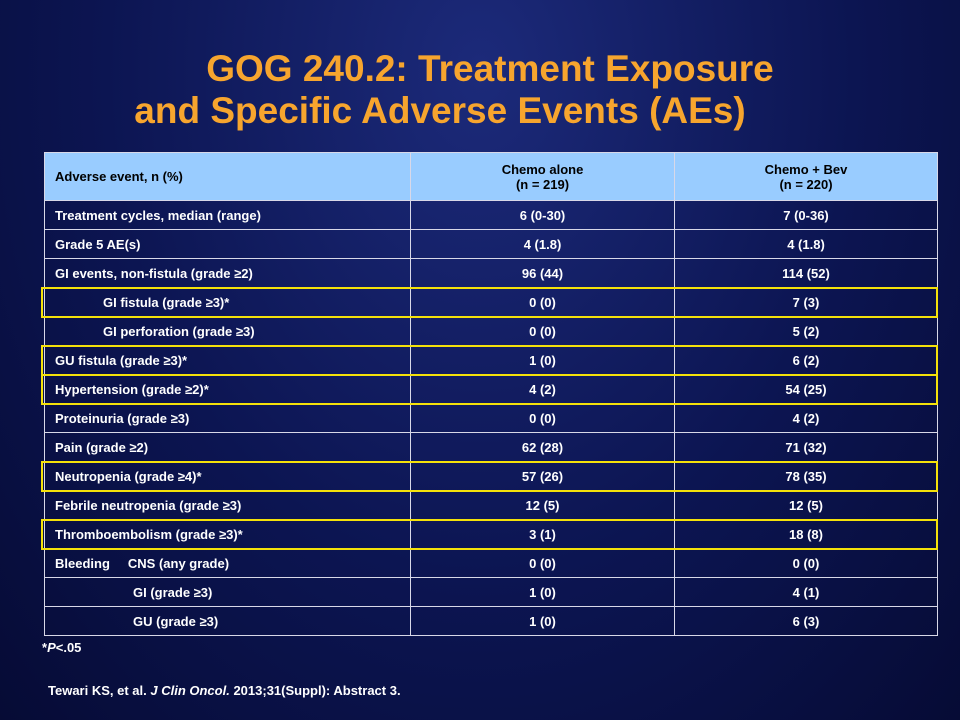 Image resolution: width=960 pixels, height=720 pixels. I want to click on chemo-alone-value: 4 (1.8), so click(542, 244).